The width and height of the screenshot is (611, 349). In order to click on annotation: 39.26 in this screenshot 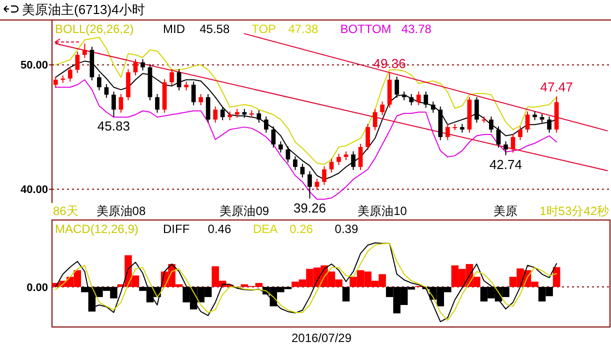, I will do `click(309, 208)`.